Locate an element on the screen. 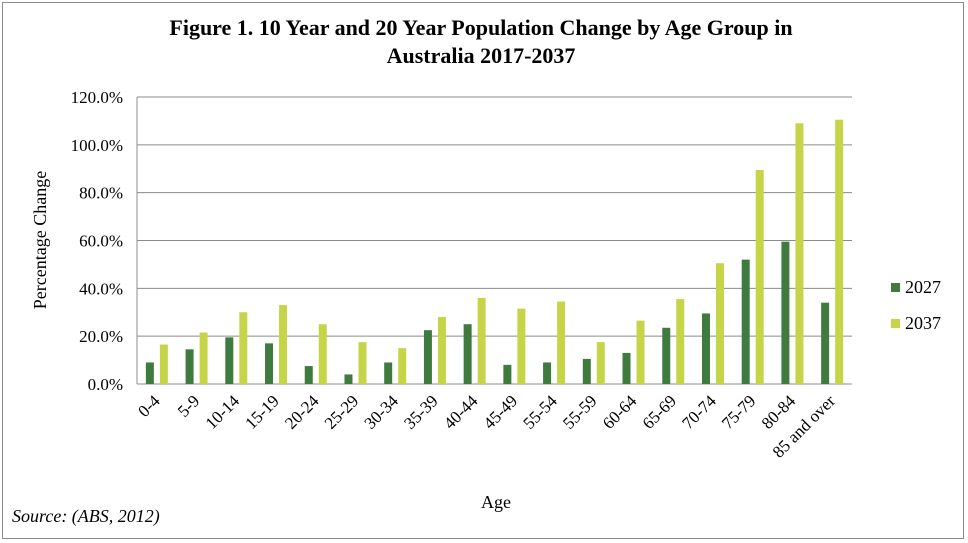  y-tick-label: 100.0% is located at coordinates (97, 145).